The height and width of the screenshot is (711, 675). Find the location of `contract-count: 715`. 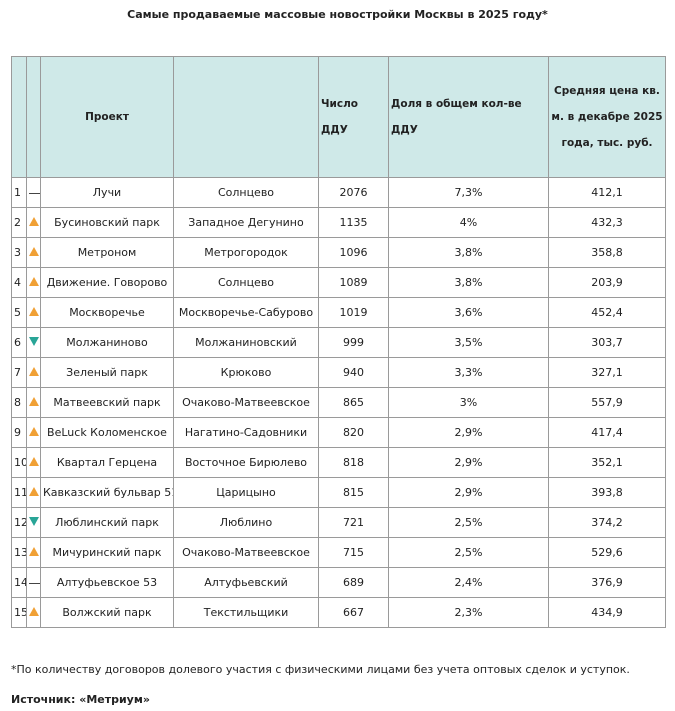

contract-count: 715 is located at coordinates (353, 552).